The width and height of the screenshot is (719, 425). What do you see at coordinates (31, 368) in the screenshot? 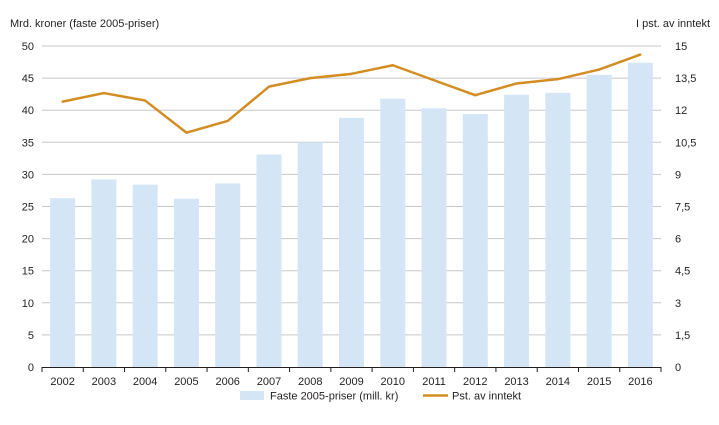
I see `y-left-tick-label: 0` at bounding box center [31, 368].